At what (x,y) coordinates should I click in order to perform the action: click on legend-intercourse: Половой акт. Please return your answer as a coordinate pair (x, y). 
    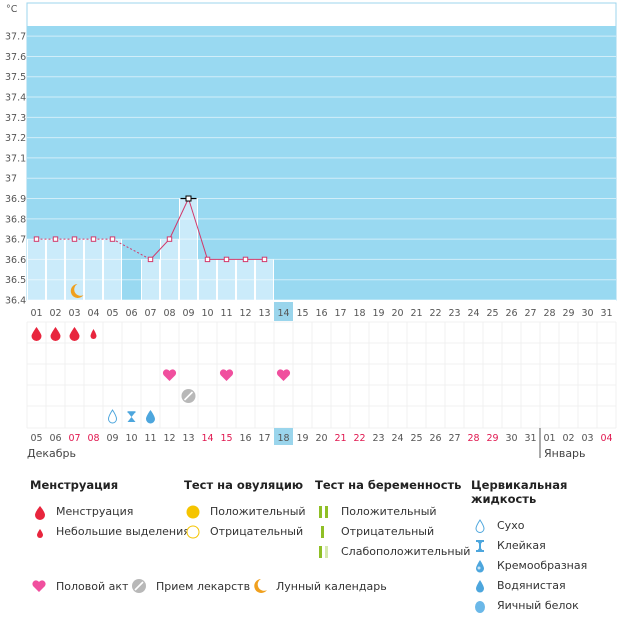
    Looking at the image, I should click on (79, 586).